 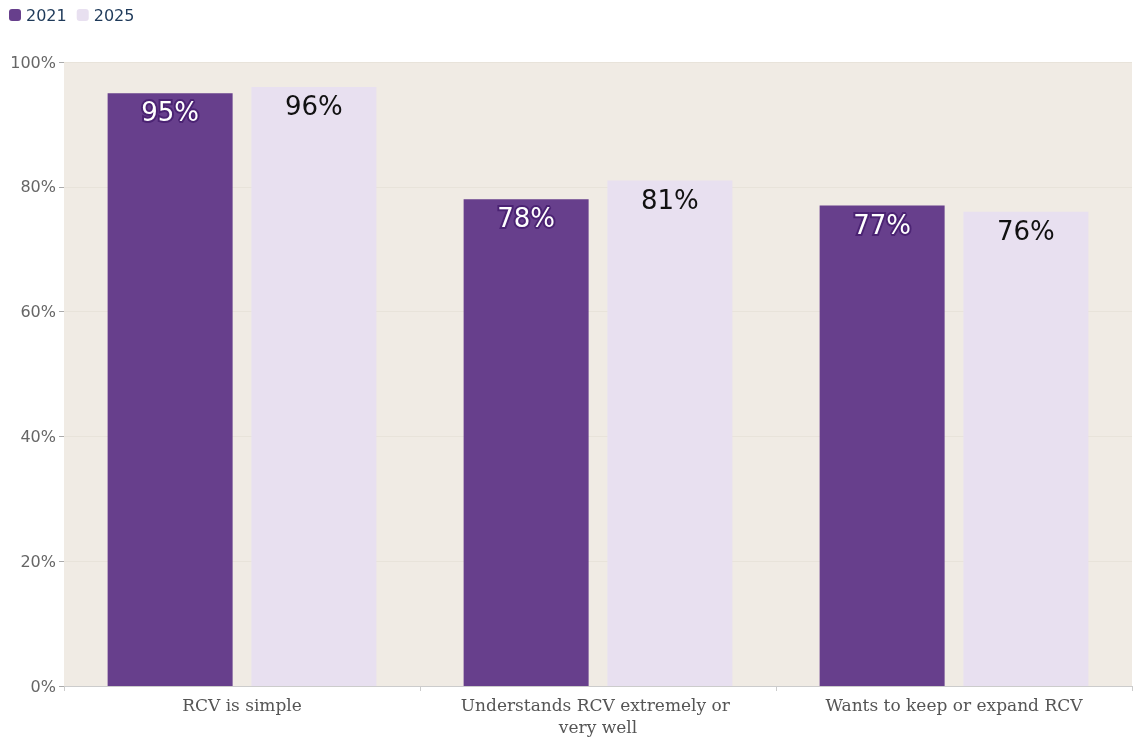 What do you see at coordinates (954, 705) in the screenshot?
I see `x-tick-label: Wants to keep or expand RCV` at bounding box center [954, 705].